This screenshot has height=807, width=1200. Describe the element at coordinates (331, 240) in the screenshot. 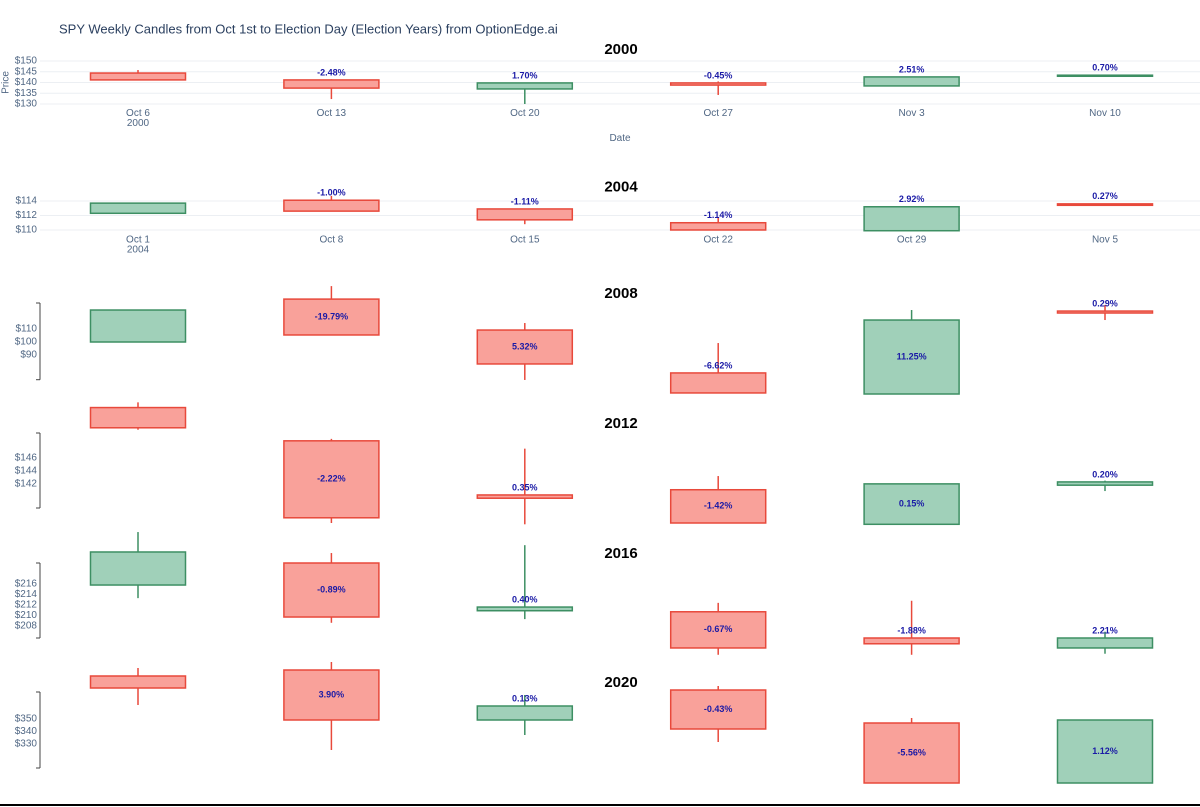

I see `x-tick-label: Oct 8` at that location.